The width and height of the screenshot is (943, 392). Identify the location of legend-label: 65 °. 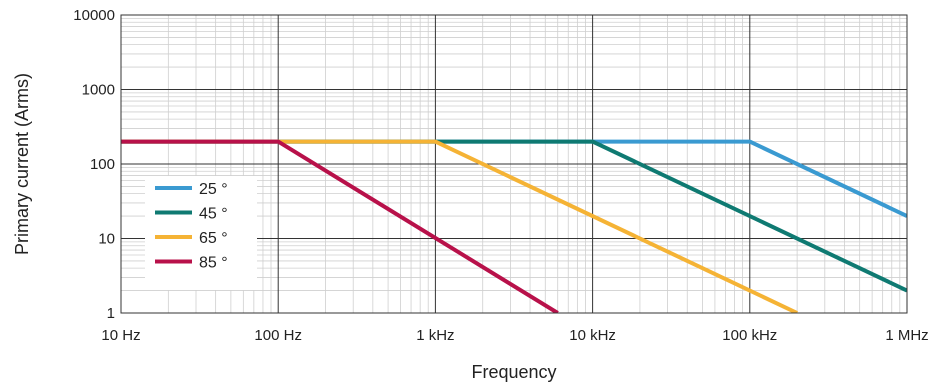
(213, 238).